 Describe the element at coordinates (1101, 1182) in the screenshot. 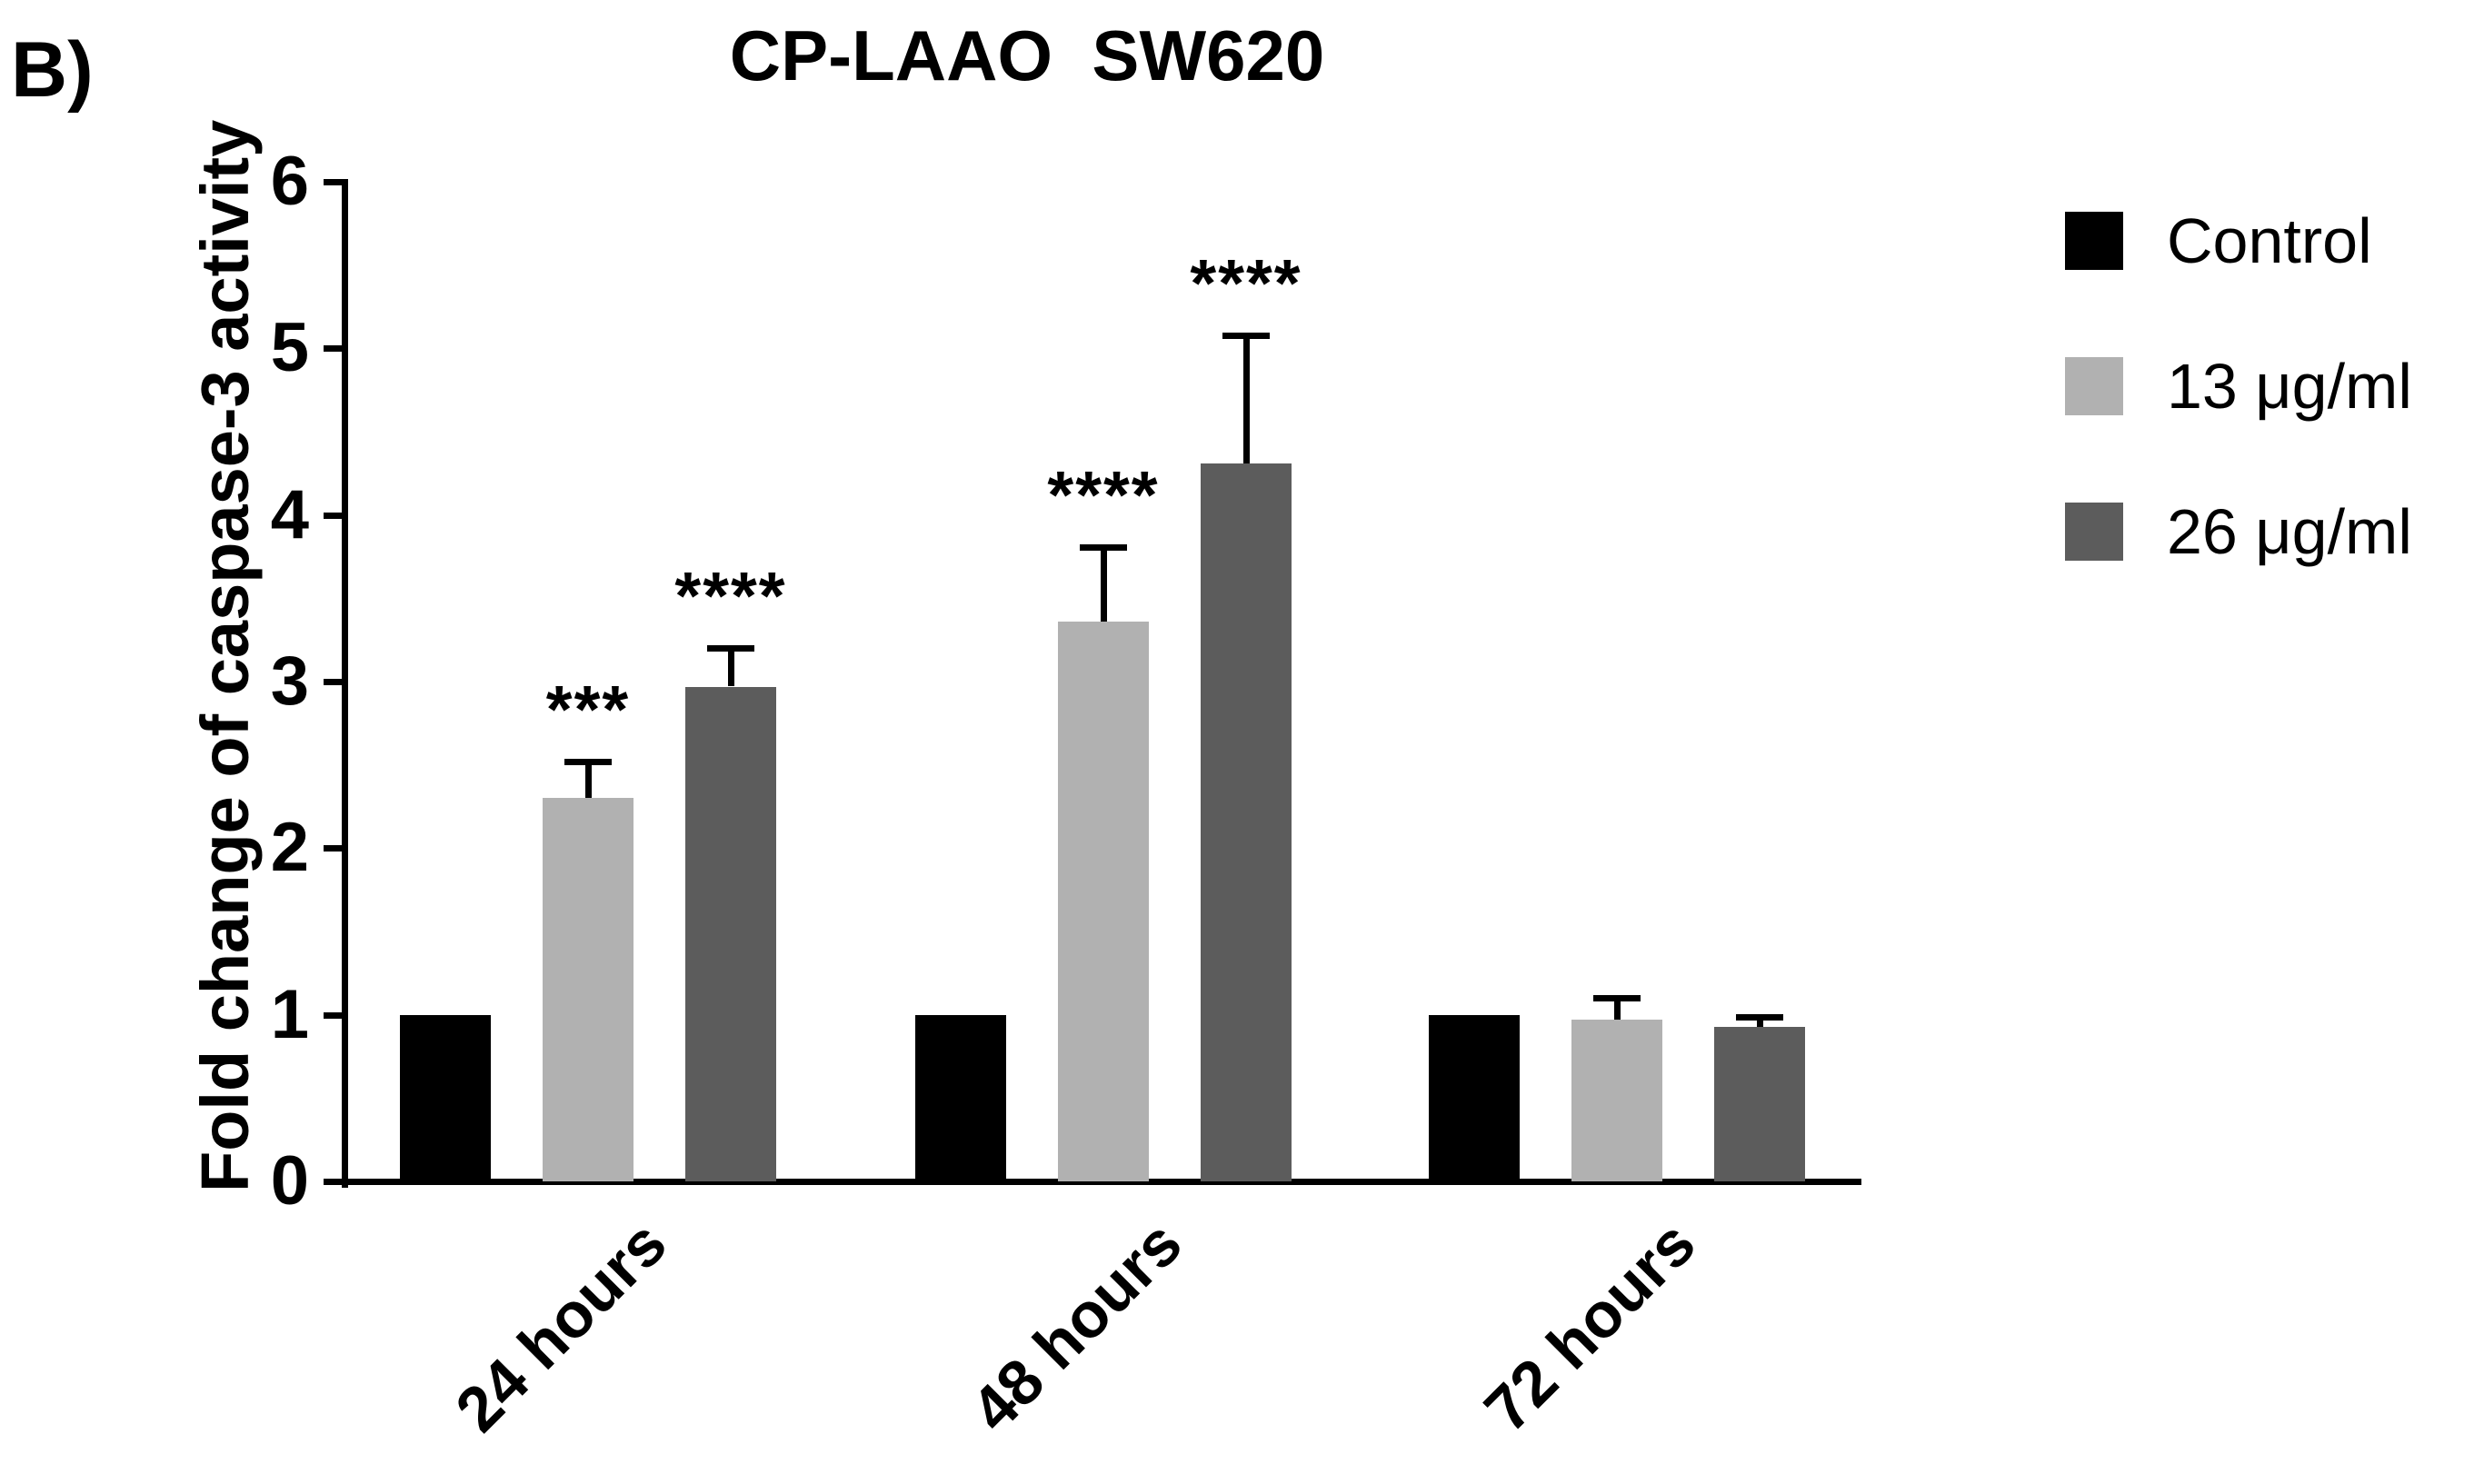

I see `x-axis-line` at that location.